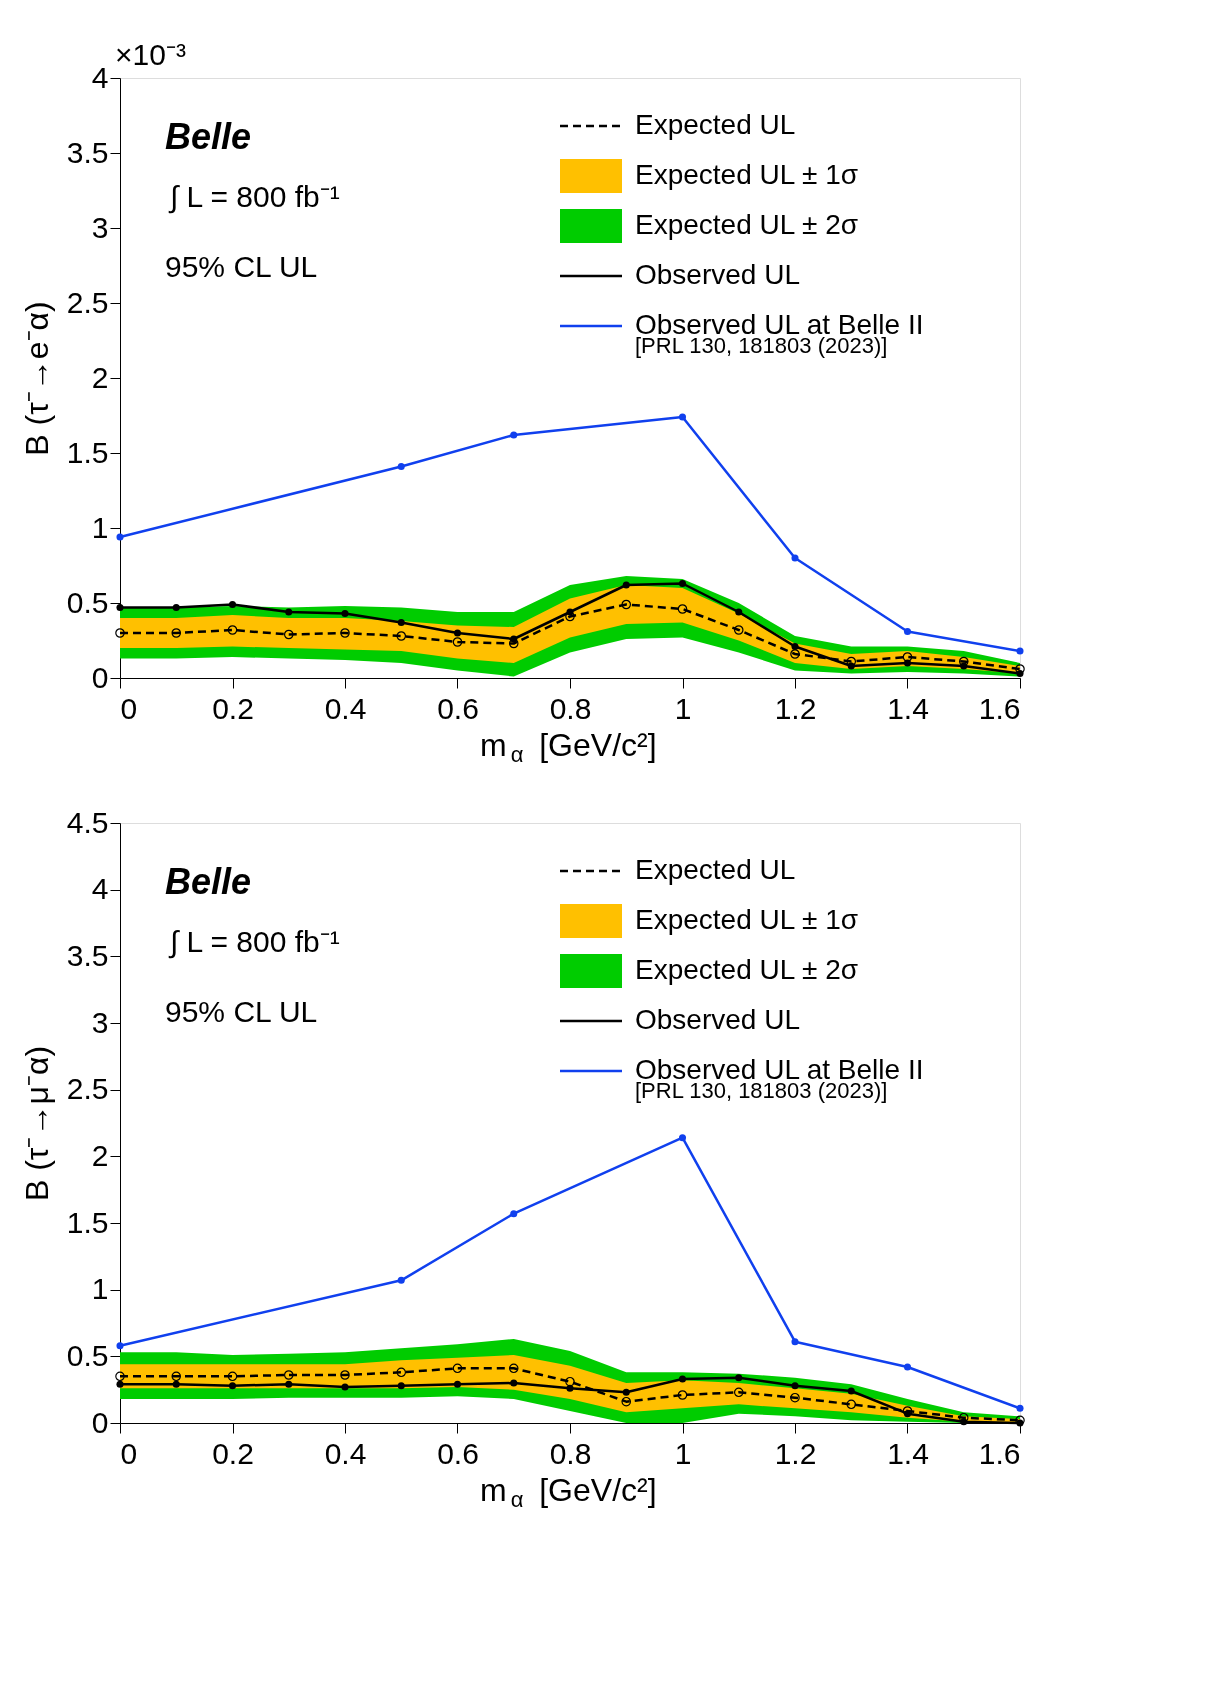 The width and height of the screenshot is (1219, 1694). Describe the element at coordinates (36, 1123) in the screenshot. I see `y-axis-title: B (τ⁻→μ⁻α)` at that location.